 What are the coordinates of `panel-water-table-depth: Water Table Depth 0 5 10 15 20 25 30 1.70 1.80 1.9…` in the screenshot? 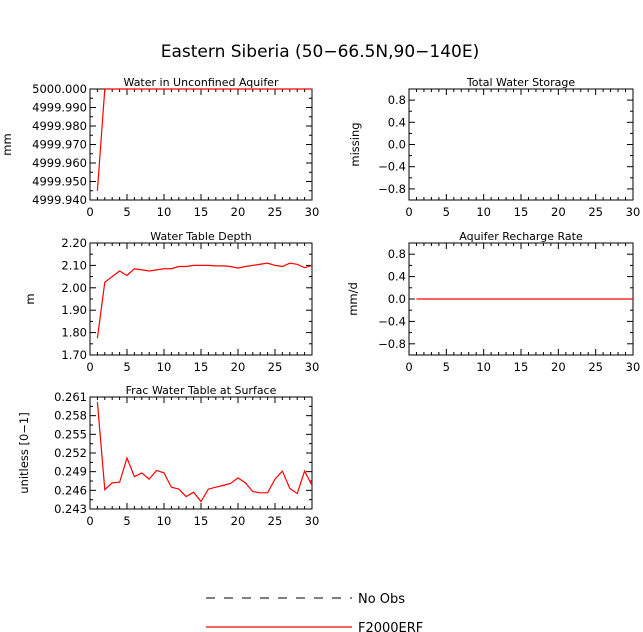 It's located at (171, 302).